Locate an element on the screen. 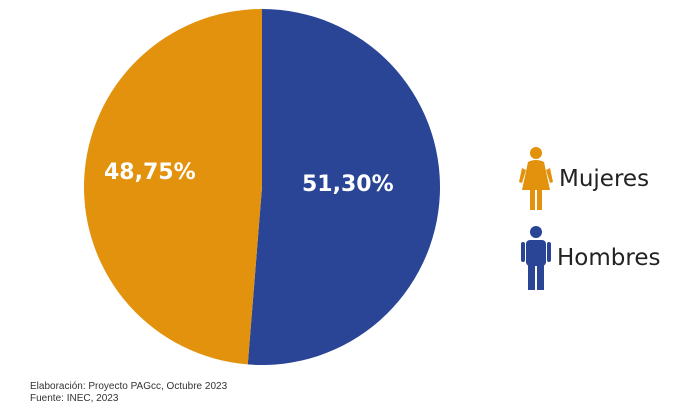  footer-fuente: Fuente: INEC, 2023 is located at coordinates (74, 398).